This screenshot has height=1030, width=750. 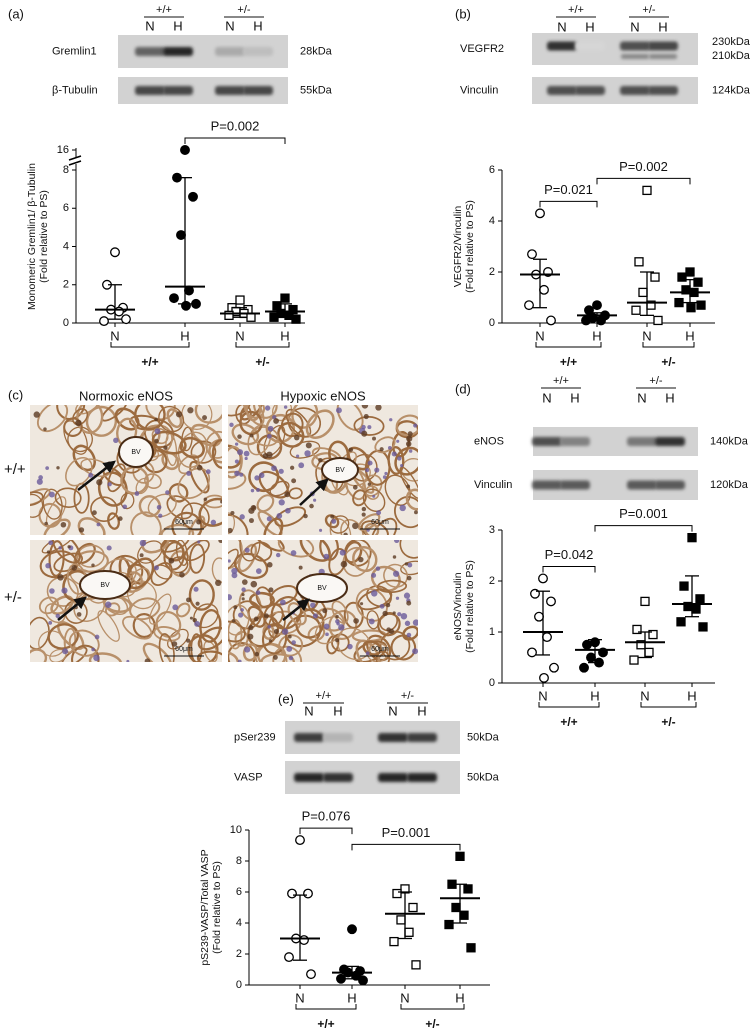 What do you see at coordinates (239, 861) in the screenshot?
I see `y-tick-label: 8` at bounding box center [239, 861].